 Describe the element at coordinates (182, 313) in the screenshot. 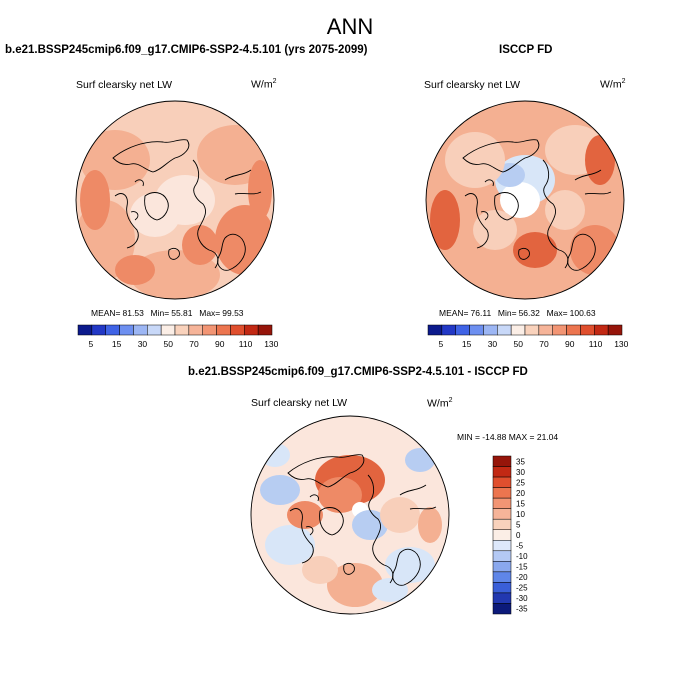

I see `model-min-value: 55.81` at that location.